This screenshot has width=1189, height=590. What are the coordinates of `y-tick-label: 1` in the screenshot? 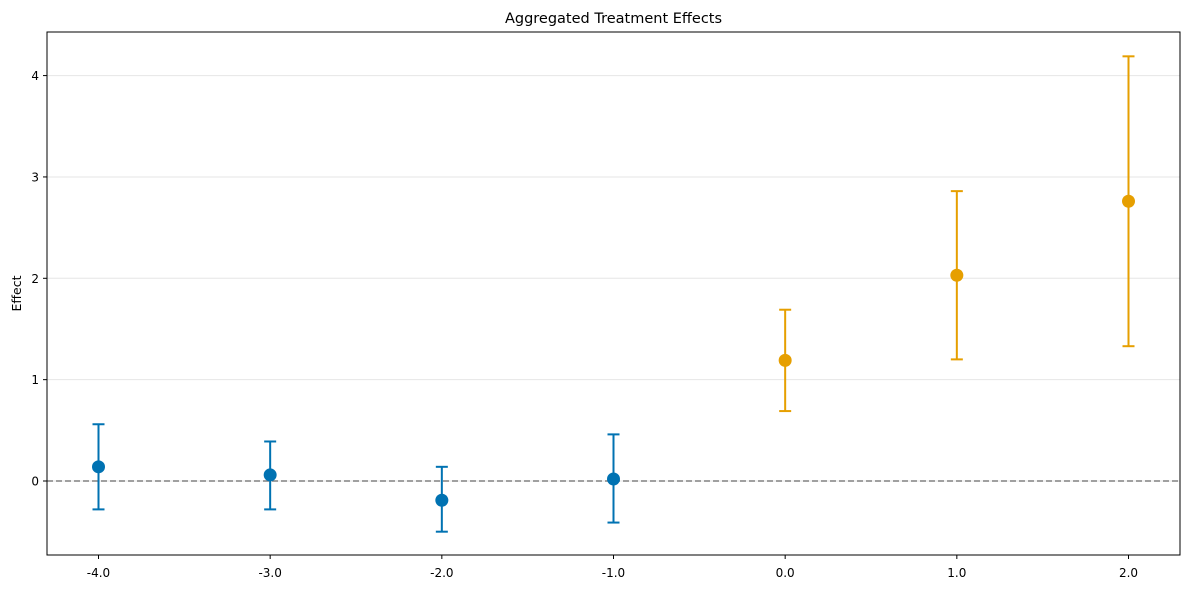 It's located at (35, 380).